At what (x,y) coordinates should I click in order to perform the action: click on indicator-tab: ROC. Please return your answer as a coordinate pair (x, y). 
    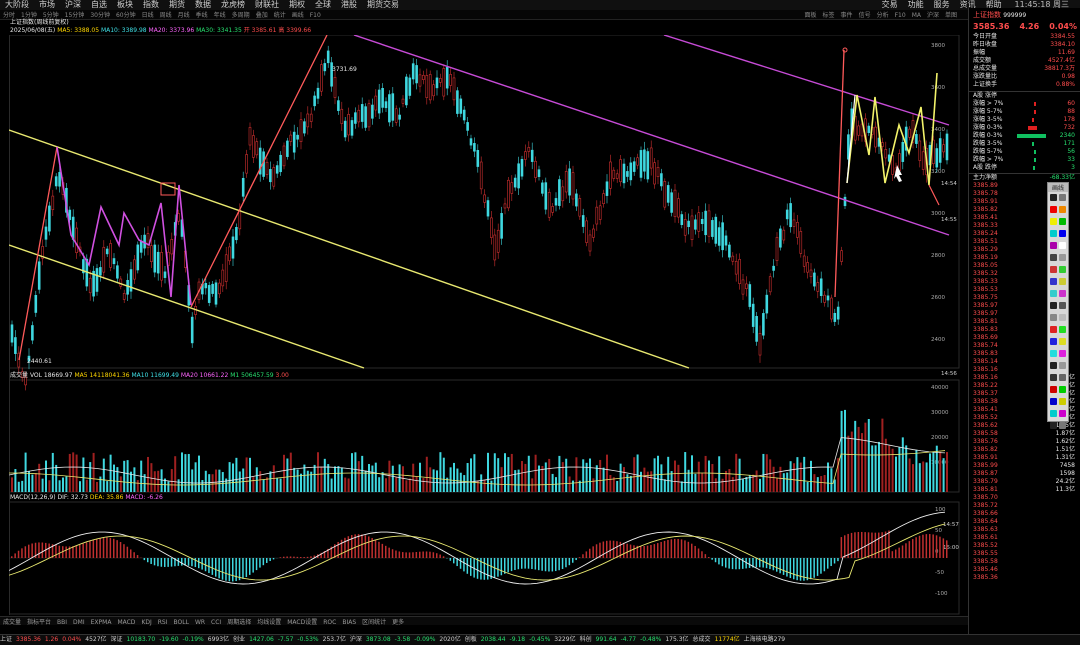
    Looking at the image, I should click on (329, 623).